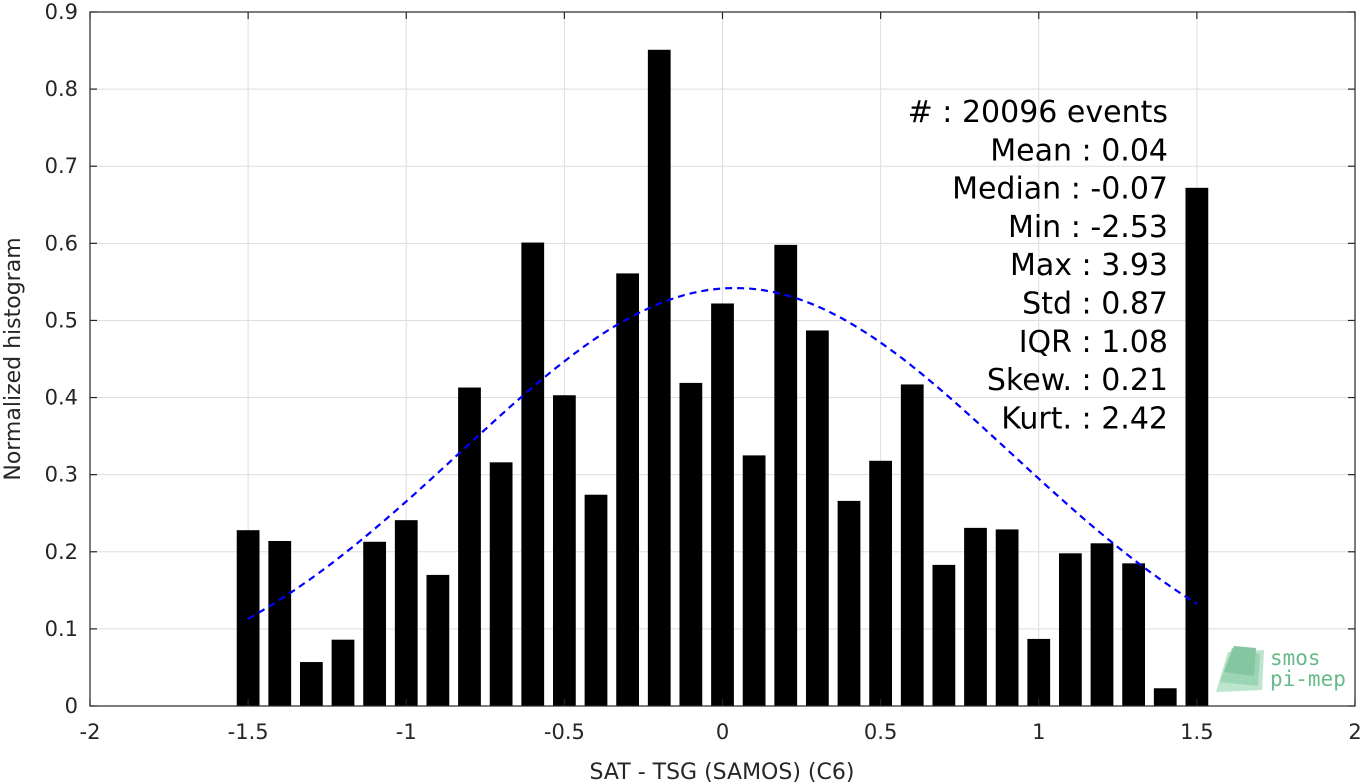 This screenshot has width=1366, height=784. What do you see at coordinates (722, 732) in the screenshot?
I see `x-tick-label: 0` at bounding box center [722, 732].